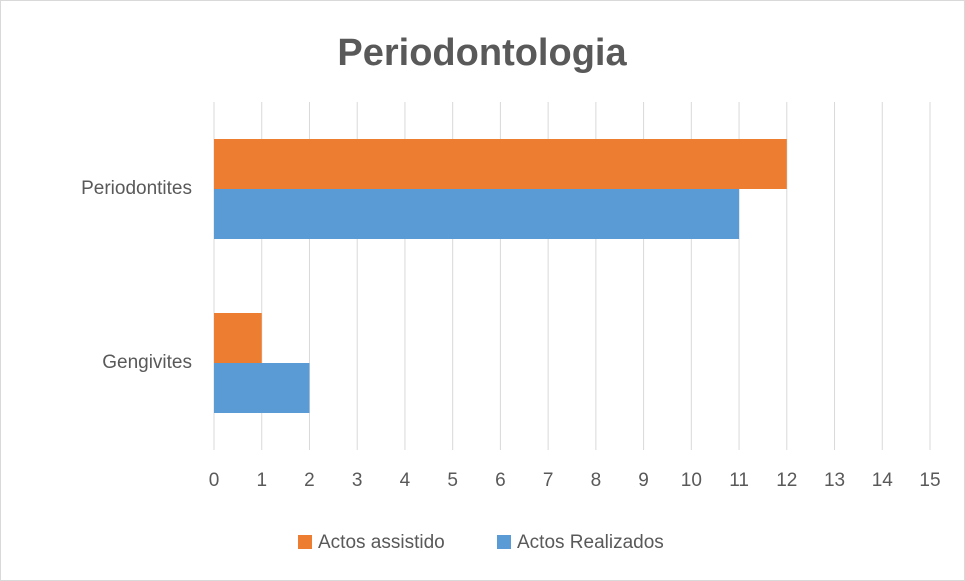  I want to click on legend-label: Actos Realizados, so click(590, 542).